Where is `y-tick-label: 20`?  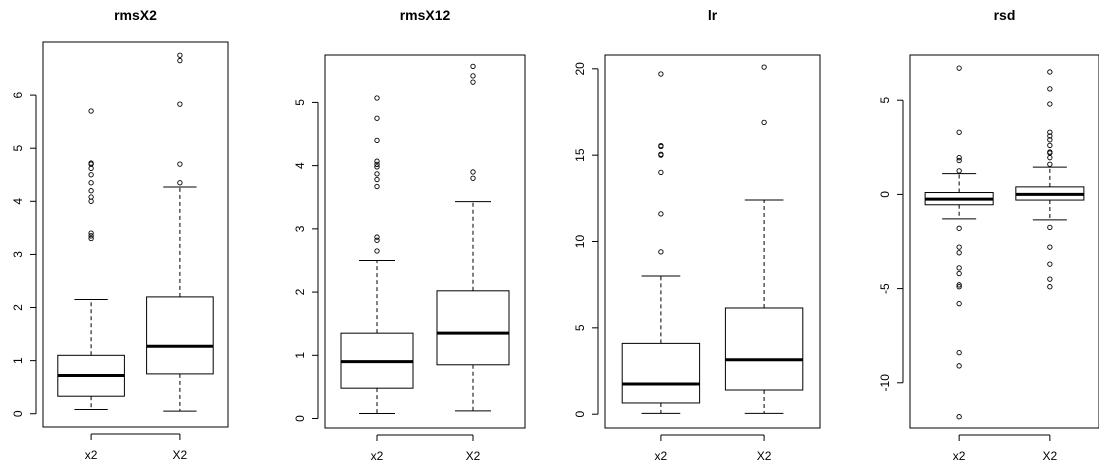 y-tick-label: 20 is located at coordinates (580, 69).